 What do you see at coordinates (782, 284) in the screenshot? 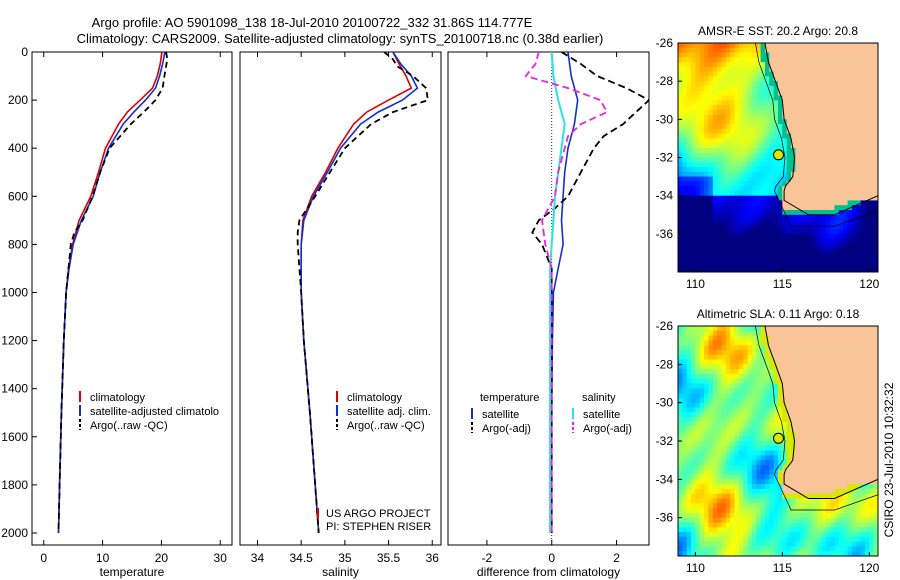
I see `sst-map-x-tick-label: 115` at bounding box center [782, 284].